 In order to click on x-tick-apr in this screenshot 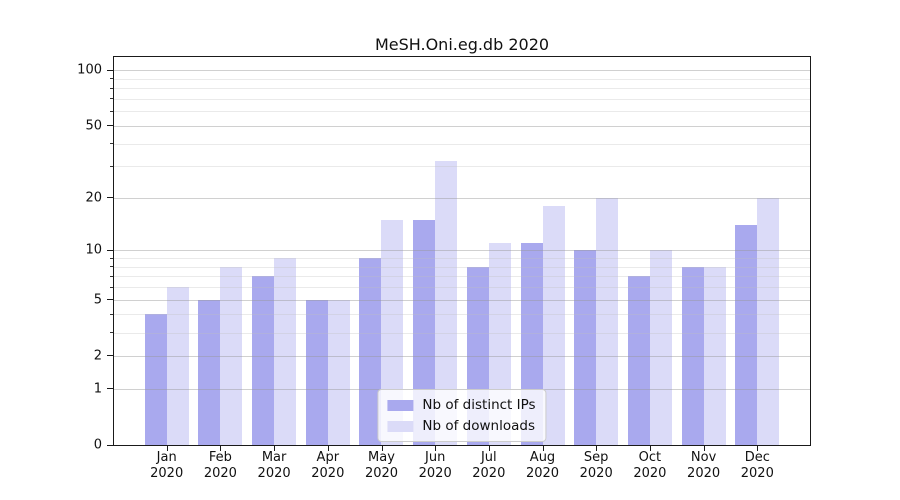, I will do `click(328, 448)`.